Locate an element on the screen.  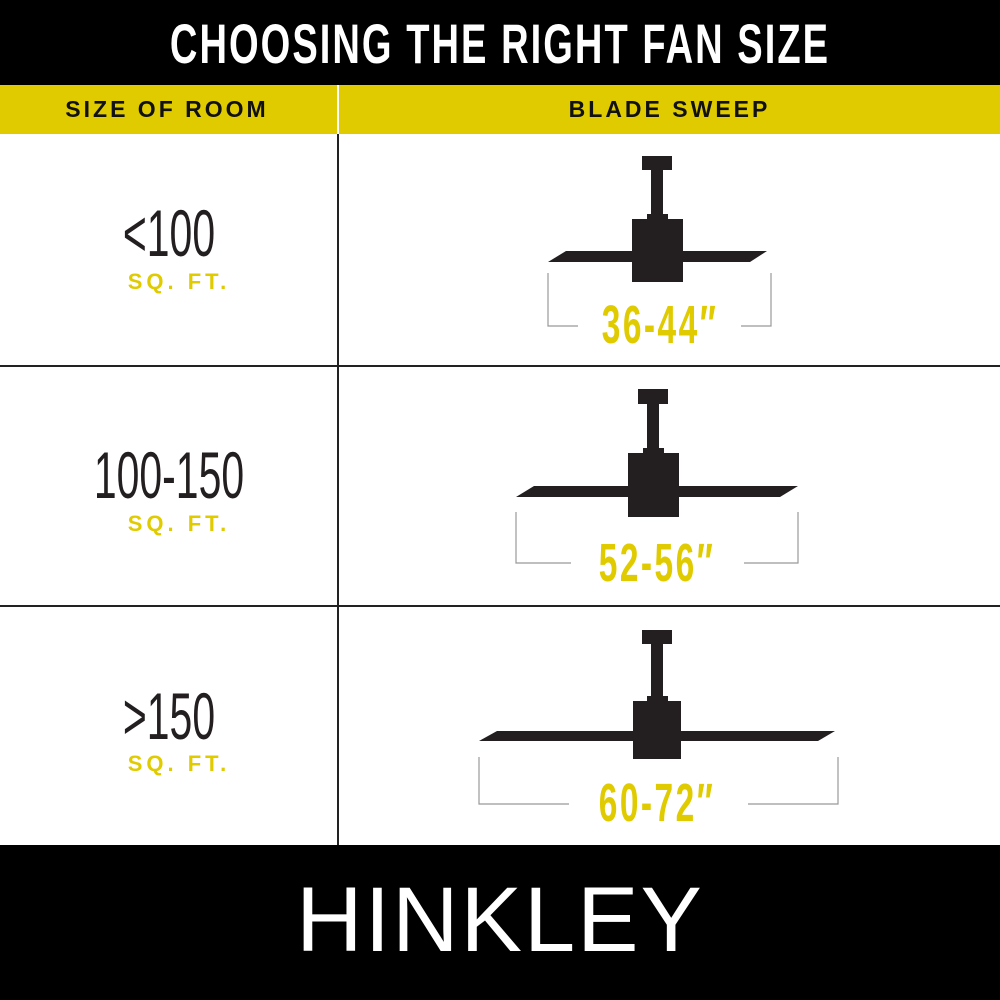
room-size-1: <100 is located at coordinates (169, 233).